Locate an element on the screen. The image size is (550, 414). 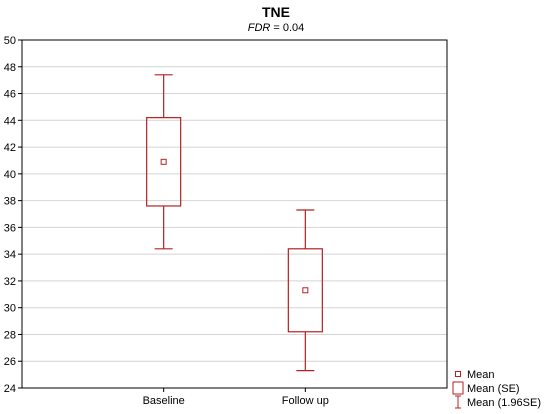
y-tick-label: 26 is located at coordinates (10, 362).